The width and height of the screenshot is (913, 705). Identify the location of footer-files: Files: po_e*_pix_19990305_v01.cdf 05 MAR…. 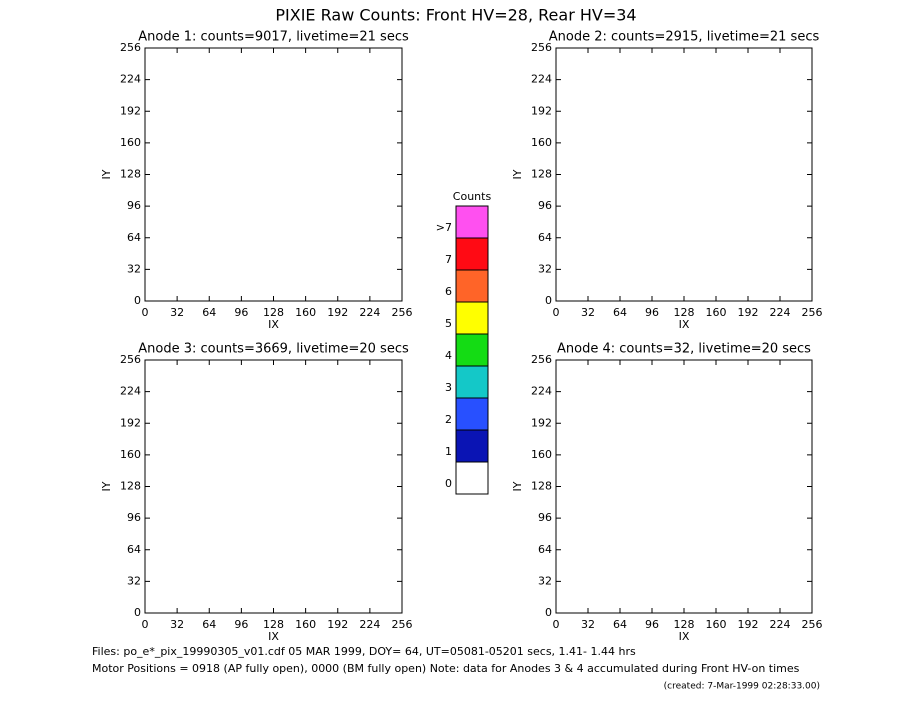
(364, 651).